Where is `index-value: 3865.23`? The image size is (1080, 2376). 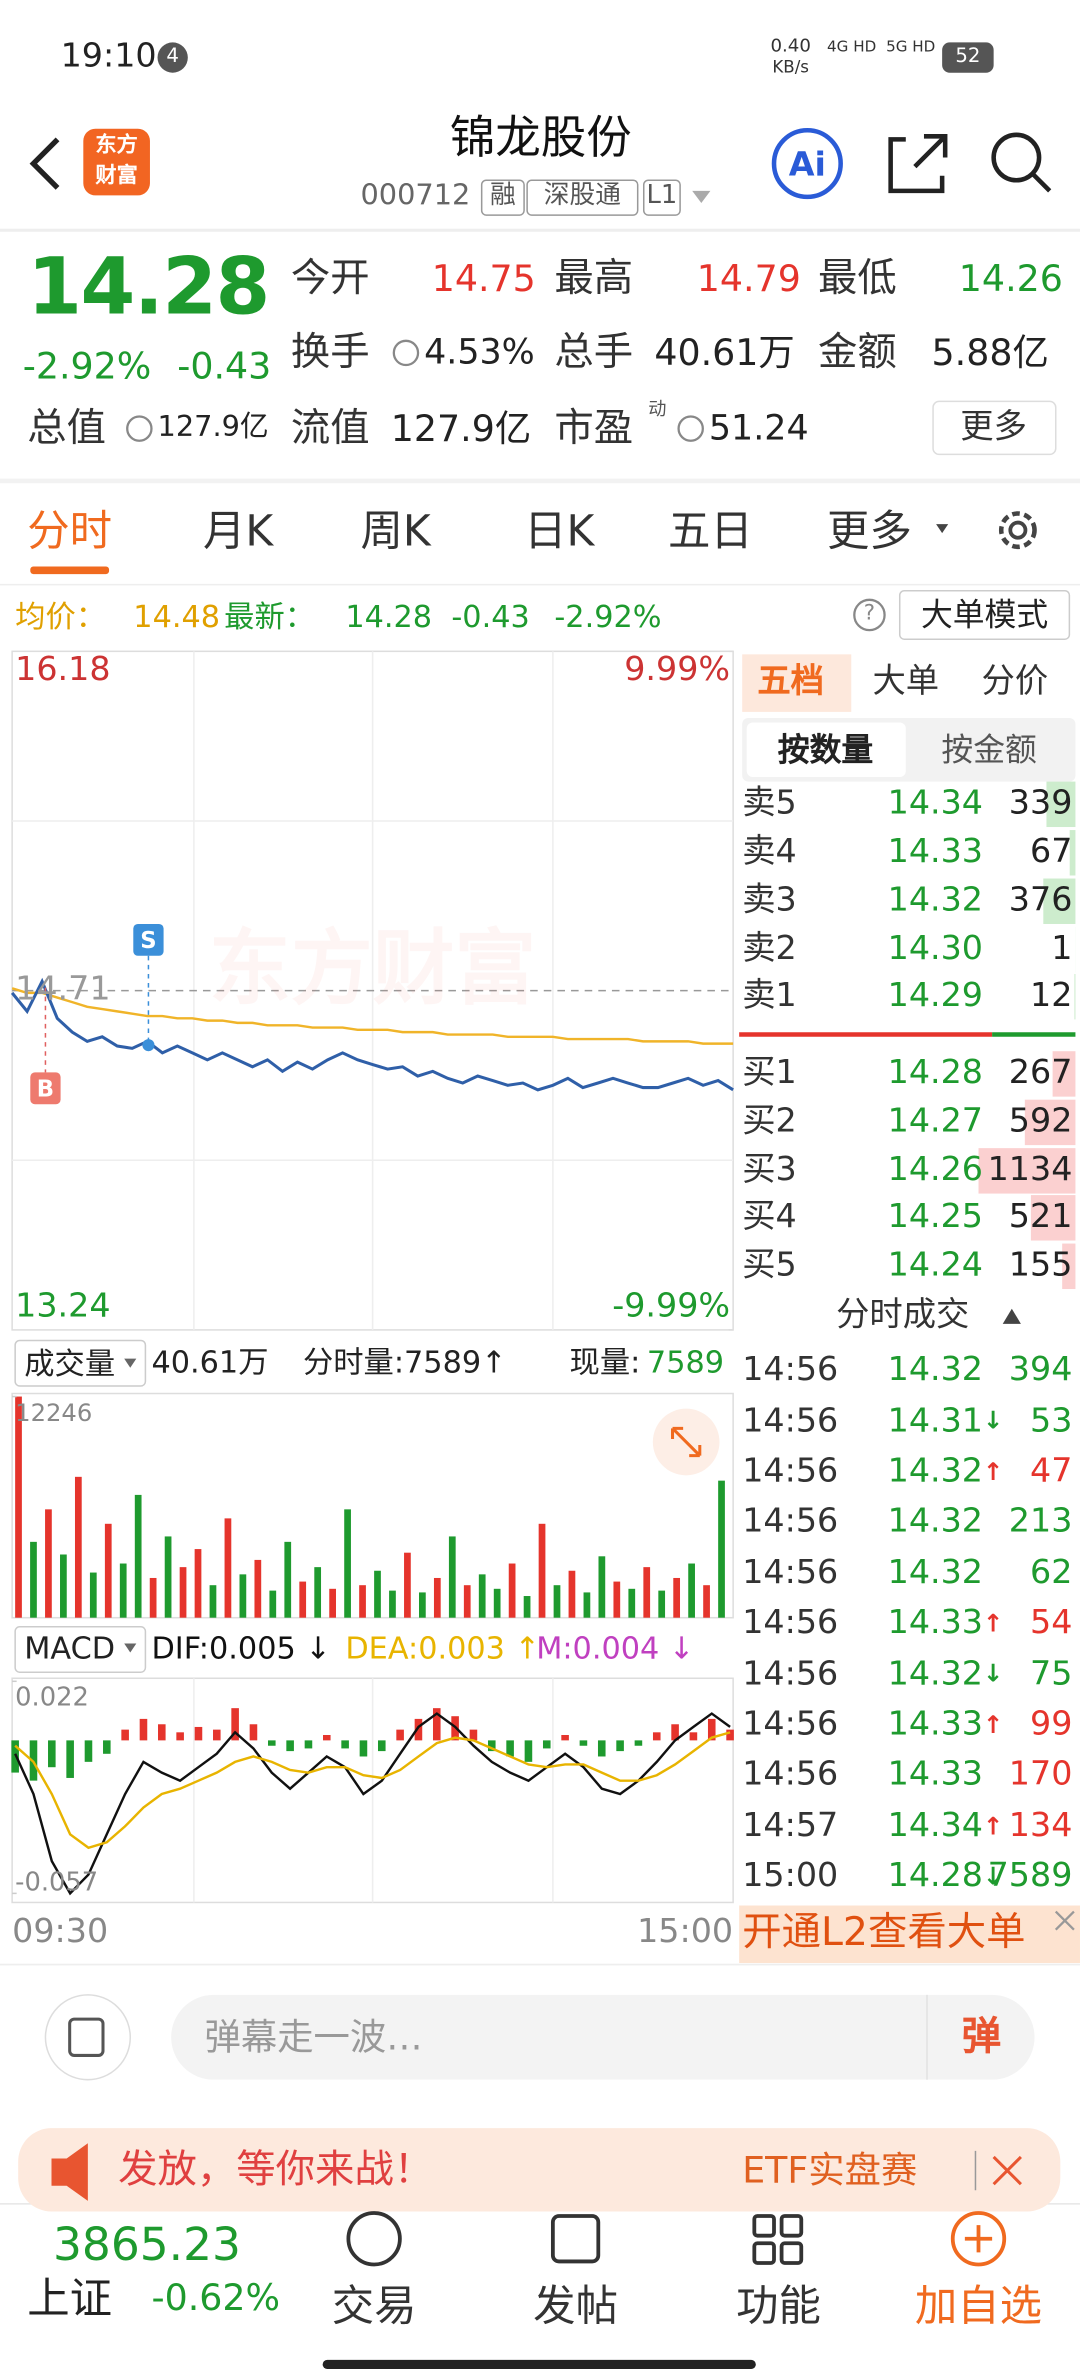
index-value: 3865.23 is located at coordinates (147, 2246).